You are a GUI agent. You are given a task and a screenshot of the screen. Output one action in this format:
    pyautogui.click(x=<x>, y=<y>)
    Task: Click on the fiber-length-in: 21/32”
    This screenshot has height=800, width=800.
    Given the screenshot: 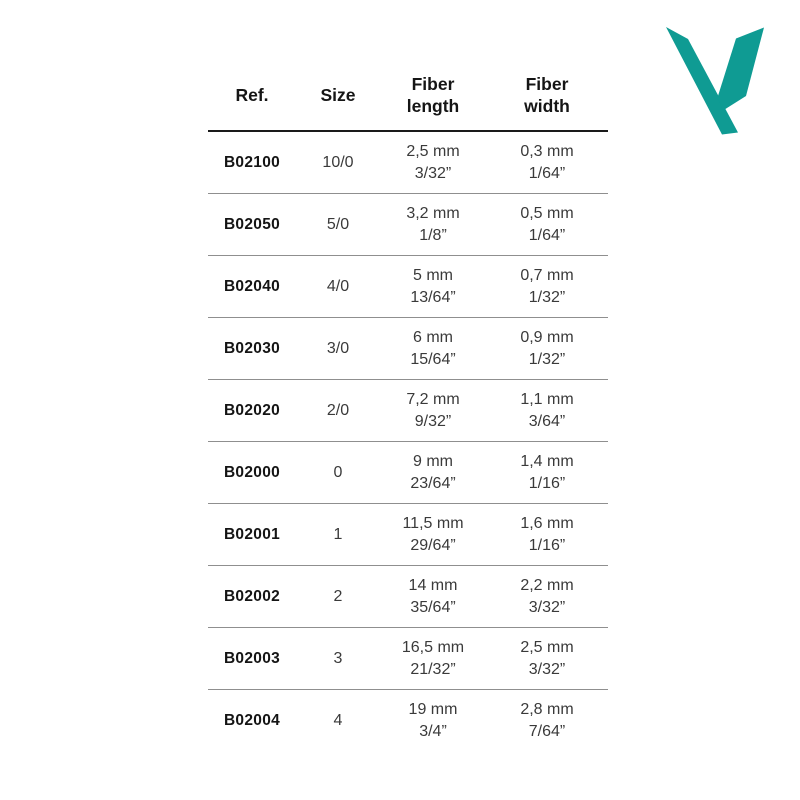 What is the action you would take?
    pyautogui.click(x=433, y=669)
    